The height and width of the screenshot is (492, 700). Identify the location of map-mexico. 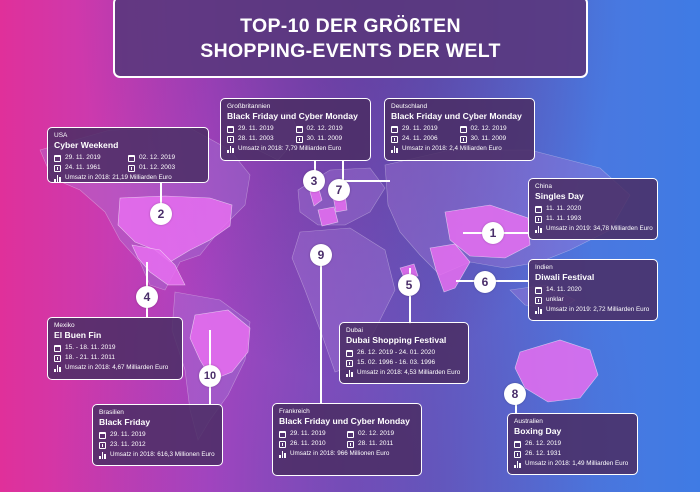
(158, 265).